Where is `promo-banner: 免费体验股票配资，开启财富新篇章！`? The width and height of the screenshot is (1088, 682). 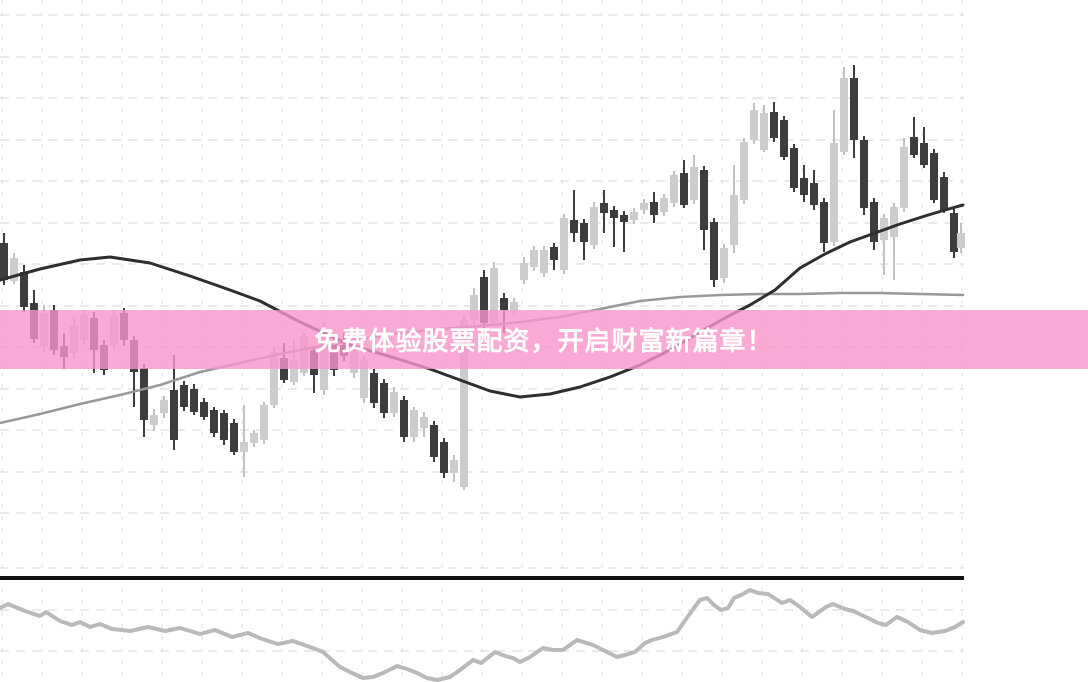 promo-banner: 免费体验股票配资，开启财富新篇章！ is located at coordinates (544, 339).